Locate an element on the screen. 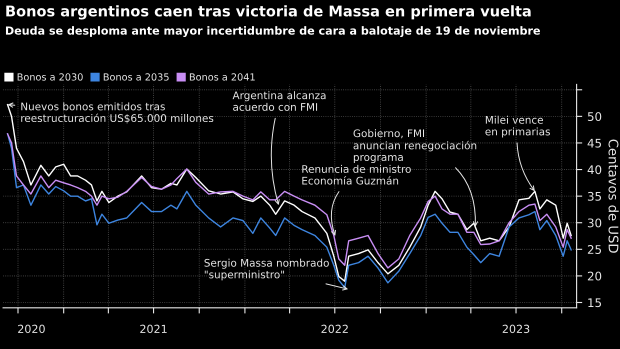  annotation: Argentina alcanza acuerdo con FMI is located at coordinates (279, 101).